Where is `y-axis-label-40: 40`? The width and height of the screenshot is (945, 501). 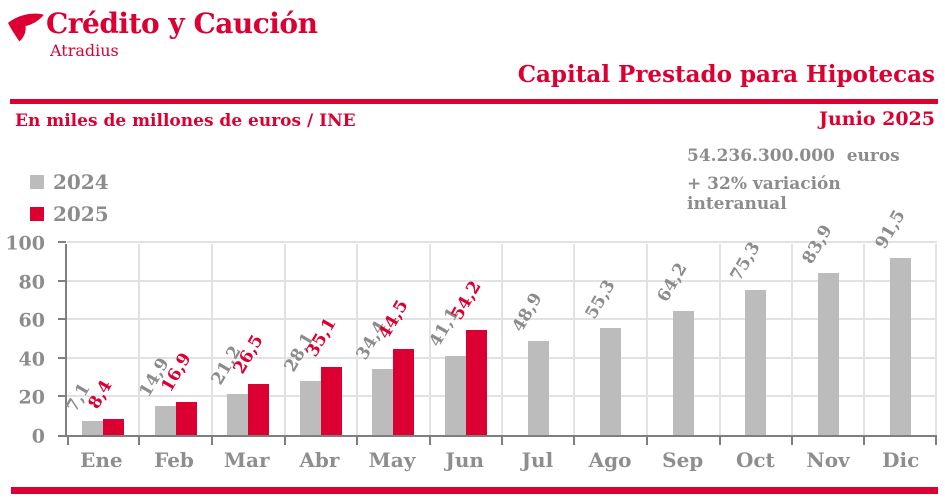
y-axis-label-40: 40 is located at coordinates (31, 359).